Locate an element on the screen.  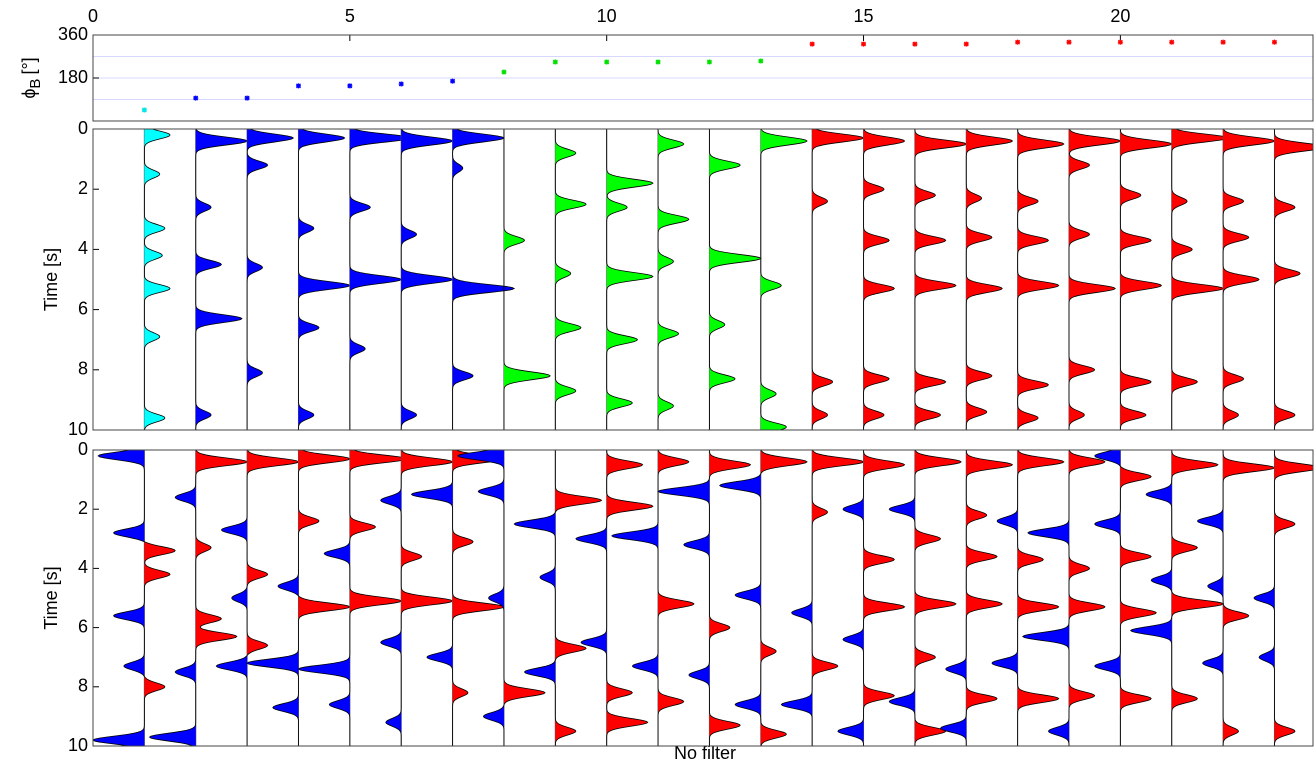
panel-frame is located at coordinates (703, 78).